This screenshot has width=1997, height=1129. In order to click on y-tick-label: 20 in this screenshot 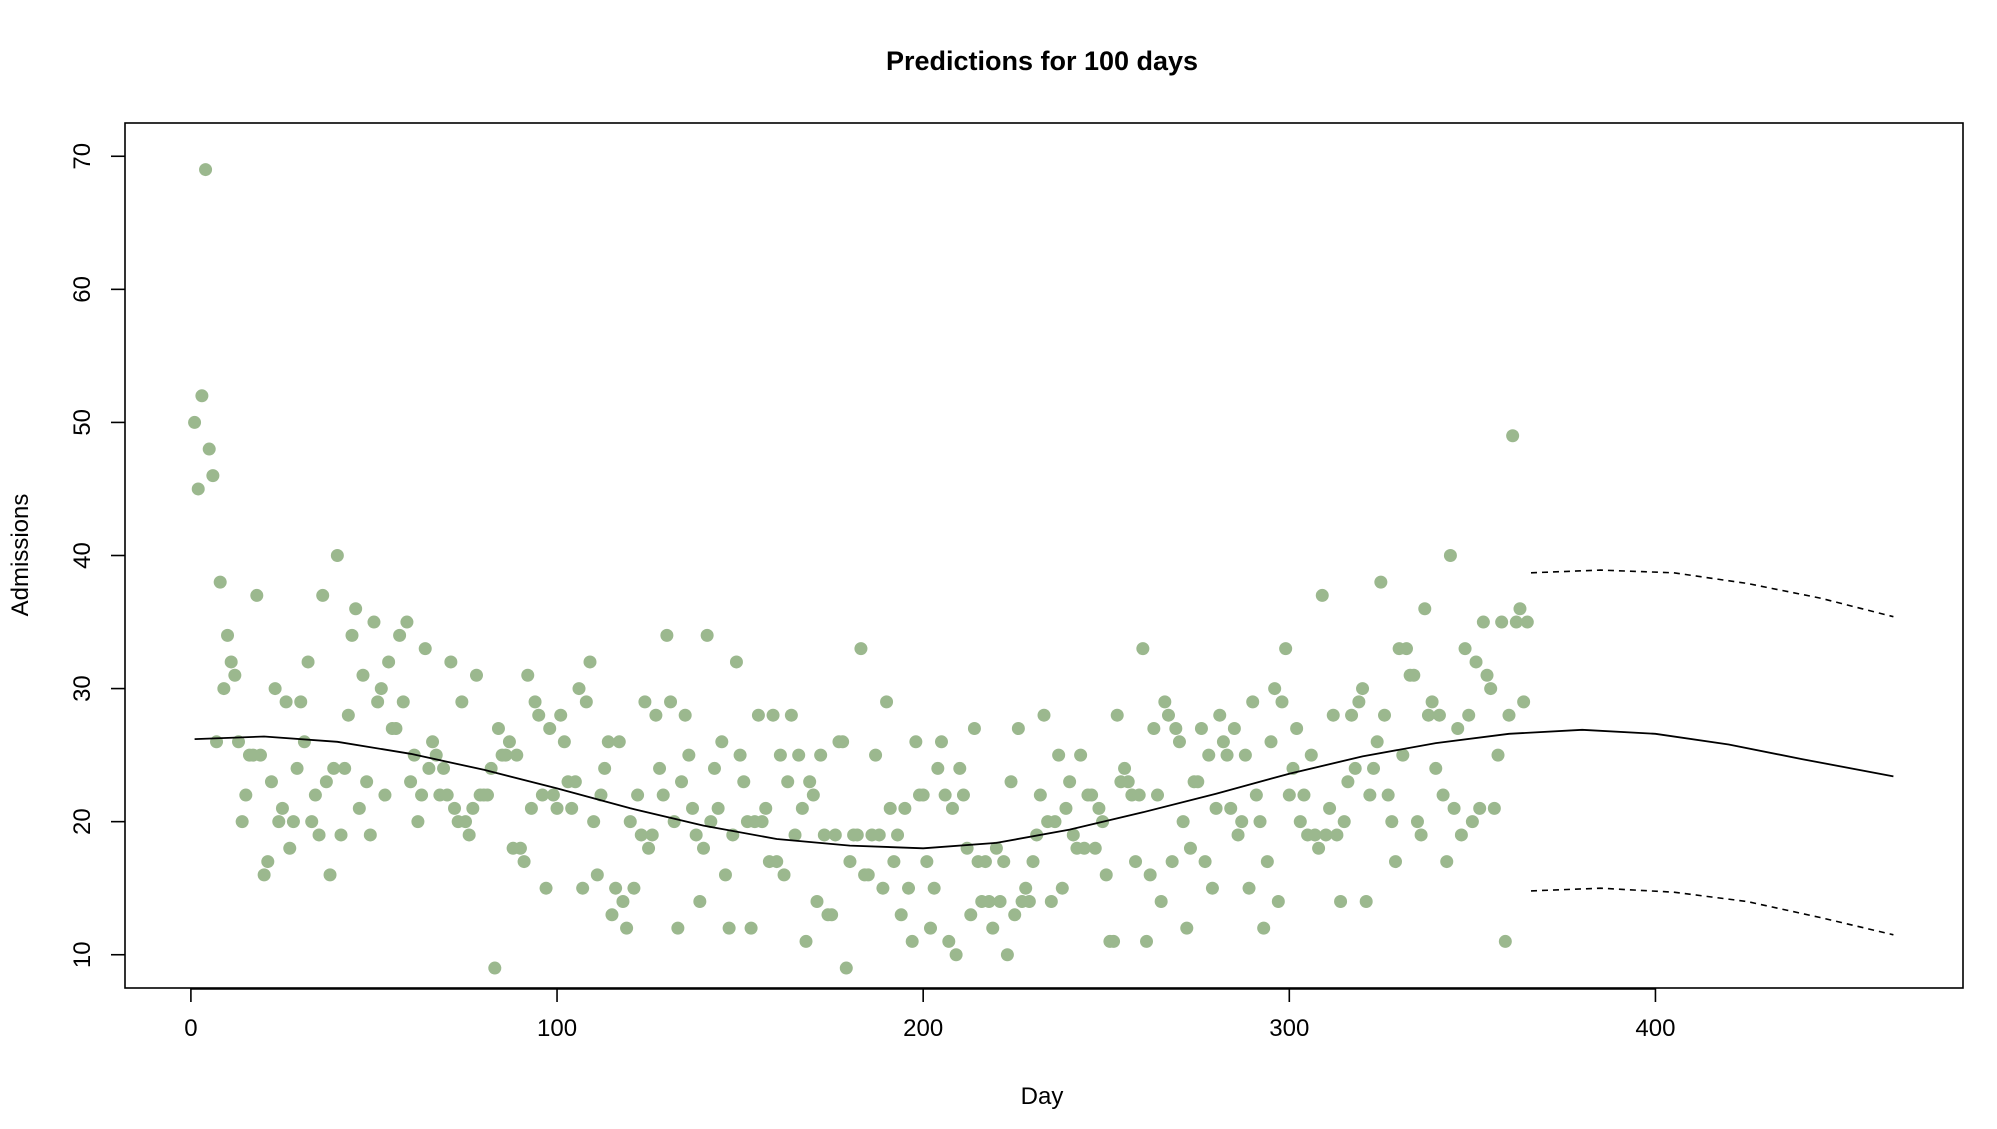, I will do `click(82, 821)`.